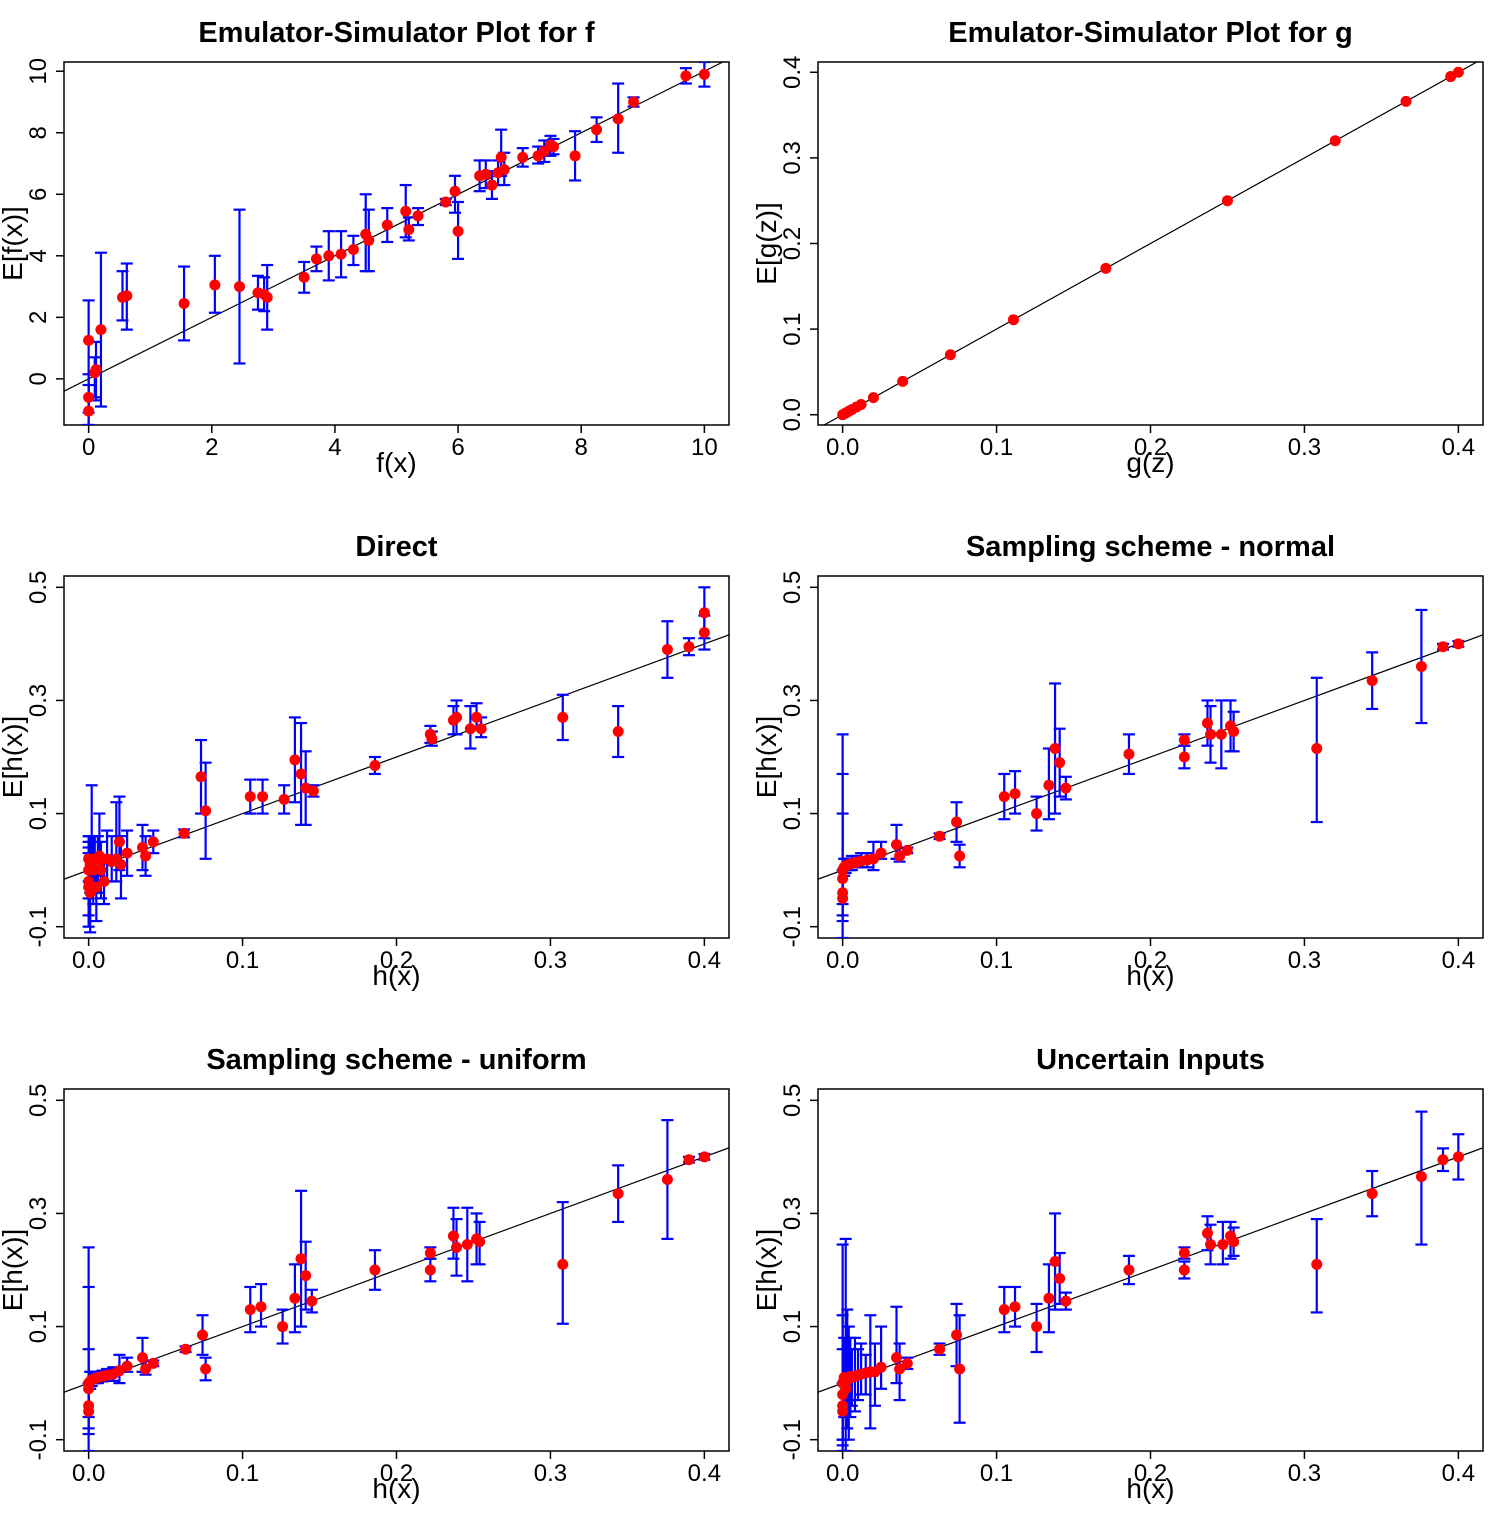 The width and height of the screenshot is (1508, 1539). I want to click on x-tick-label: 4, so click(334, 447).